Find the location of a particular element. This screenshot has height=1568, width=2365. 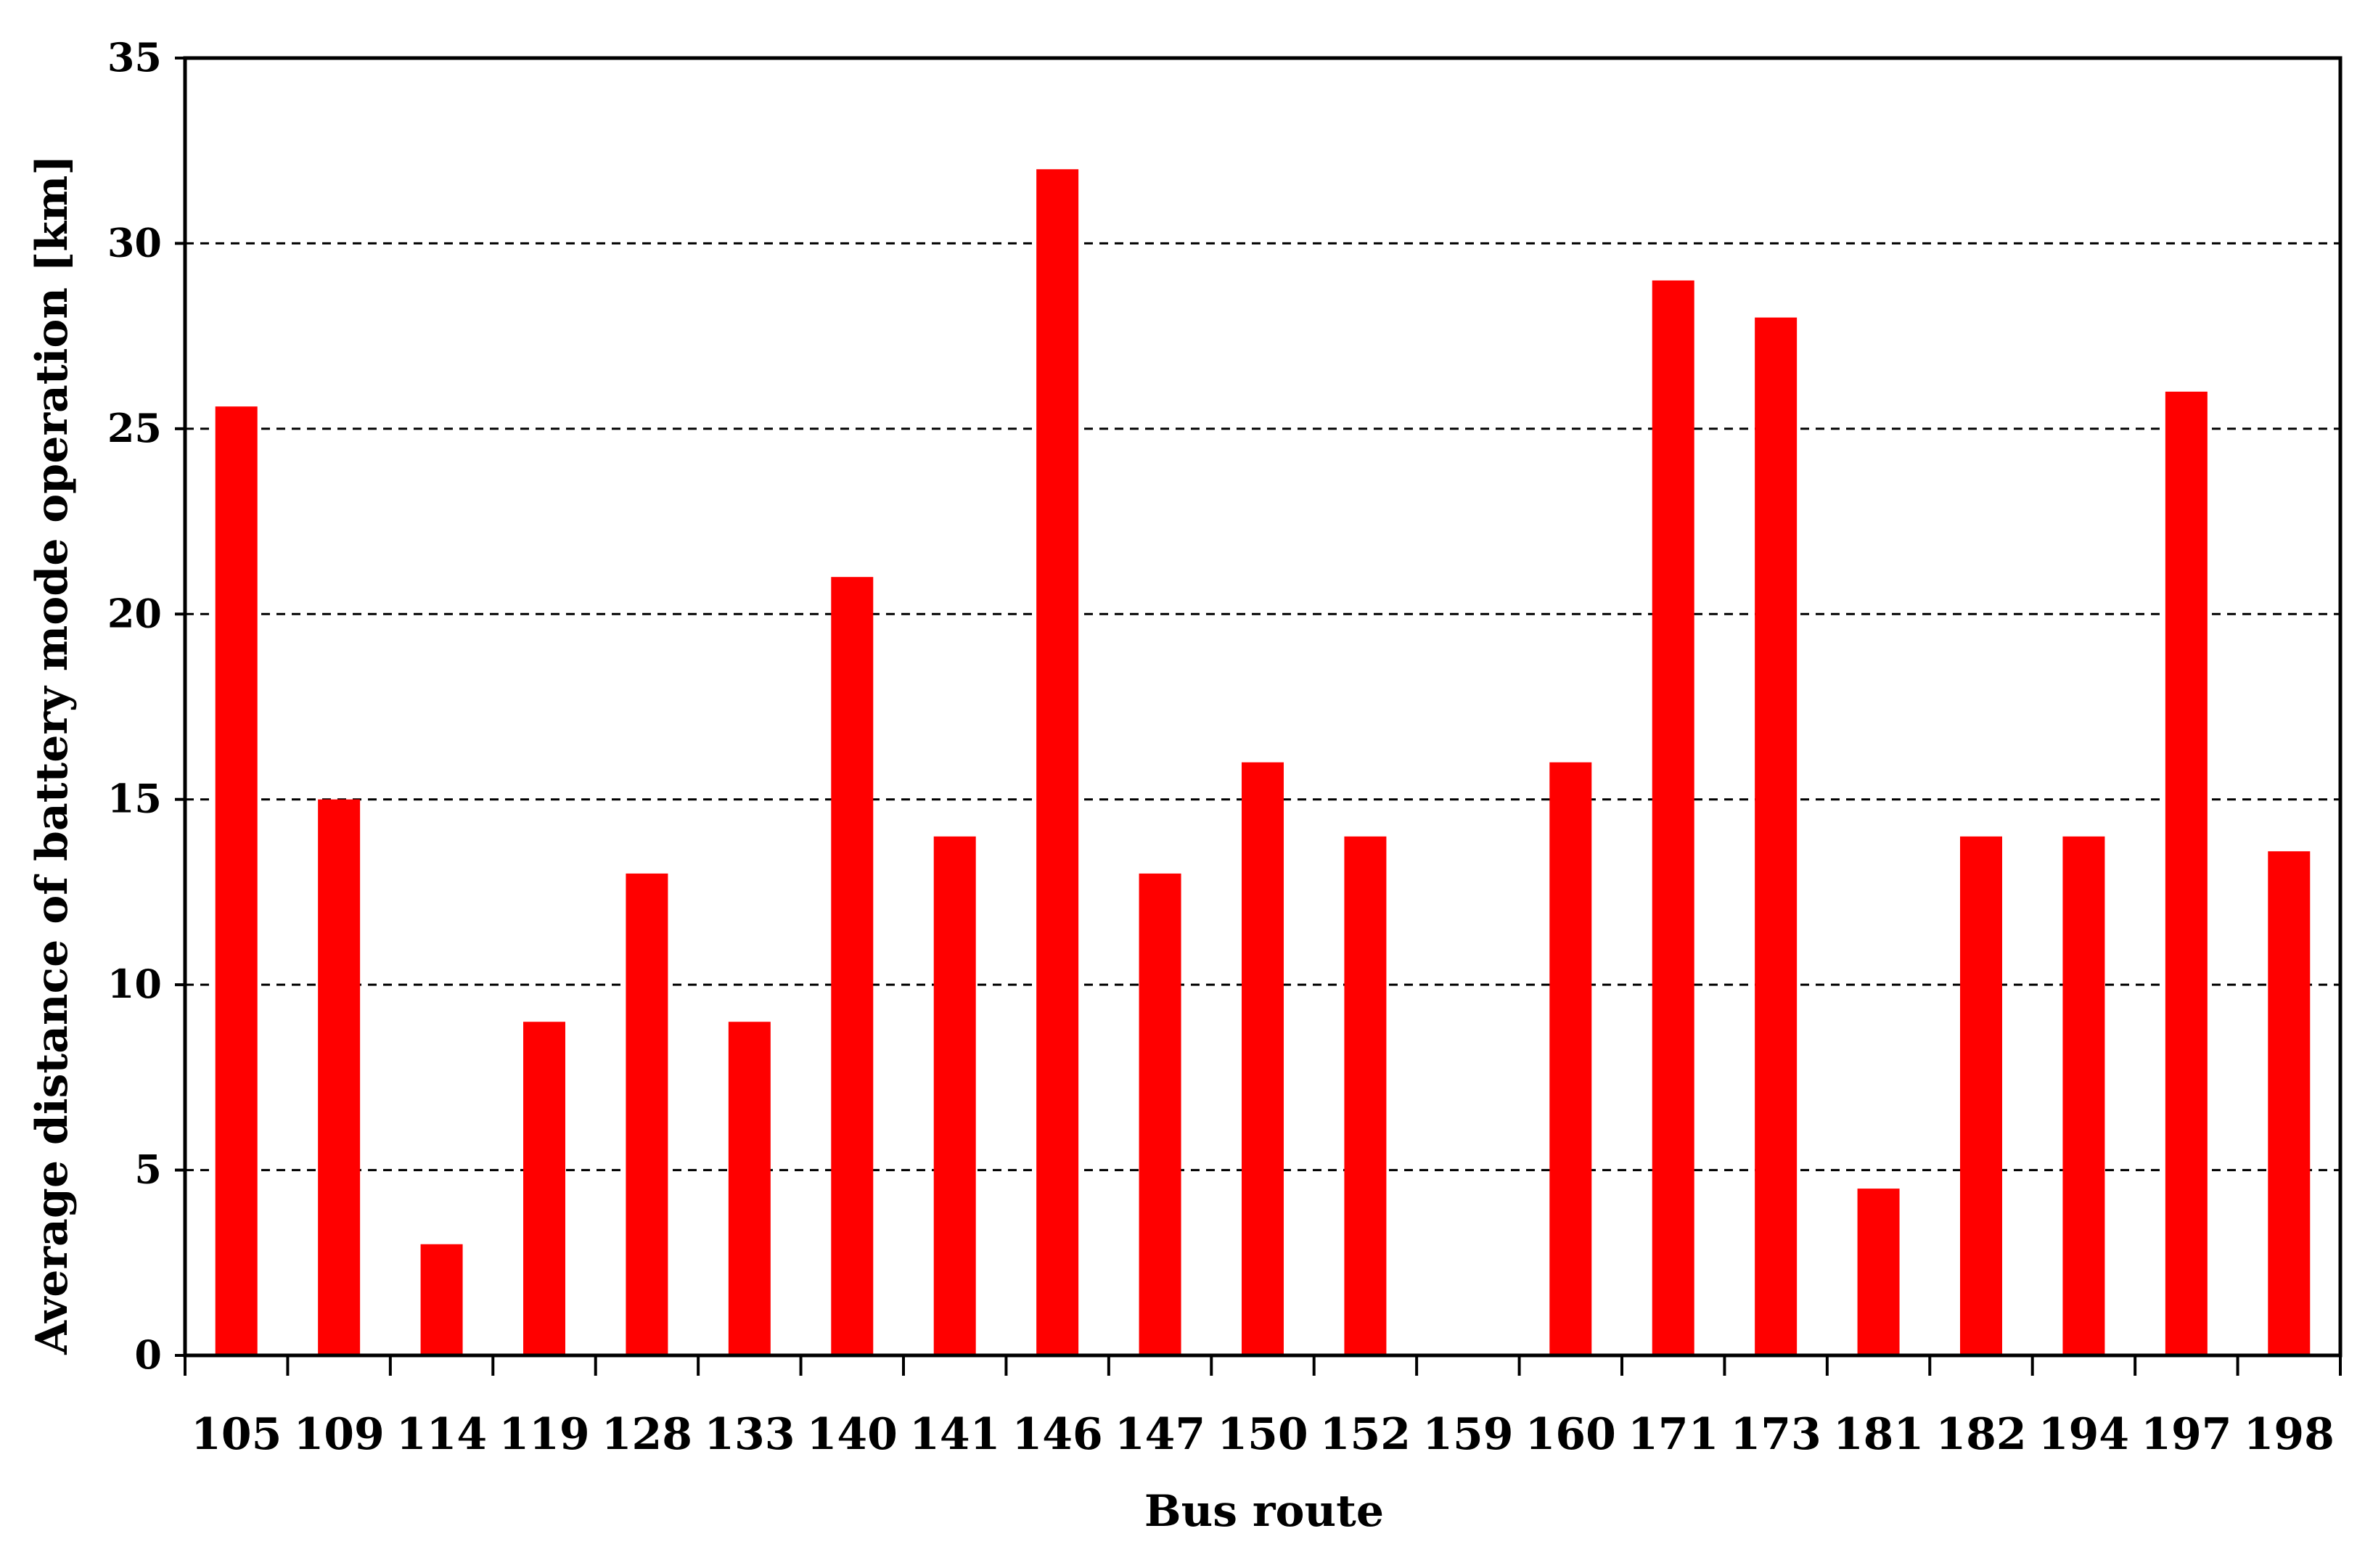

x-tick-label: 160 is located at coordinates (1570, 1434).